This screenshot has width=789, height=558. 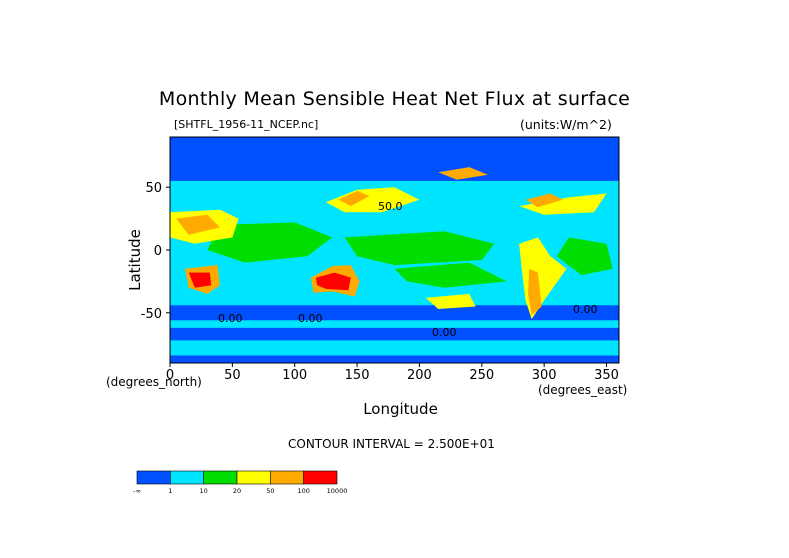 What do you see at coordinates (282, 156) in the screenshot?
I see `north-continents` at bounding box center [282, 156].